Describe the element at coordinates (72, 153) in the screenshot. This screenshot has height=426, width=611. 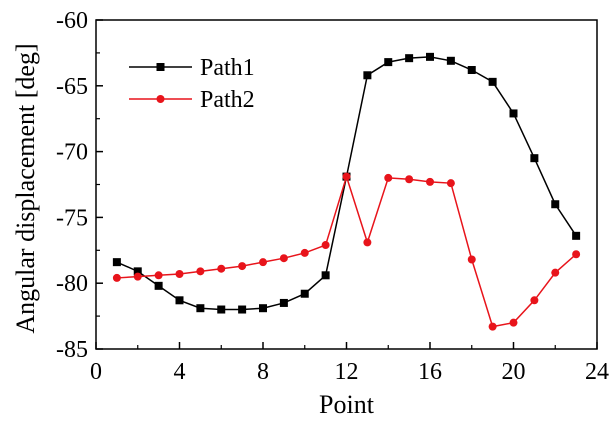
I see `y-tick-label: -70` at that location.